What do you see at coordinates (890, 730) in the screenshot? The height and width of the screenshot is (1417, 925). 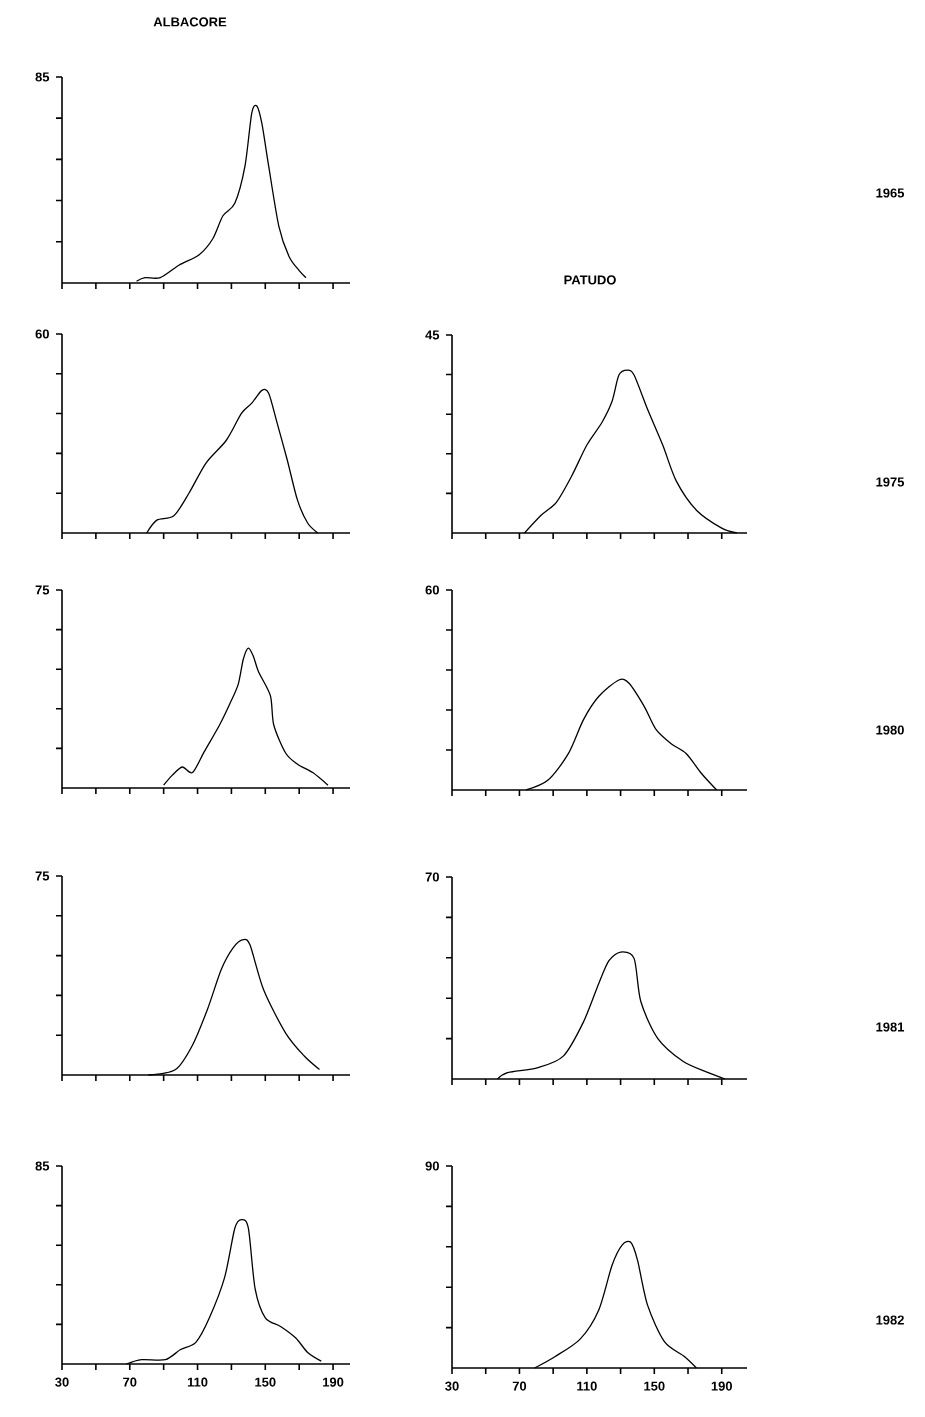 I see `text: 1980` at bounding box center [890, 730].